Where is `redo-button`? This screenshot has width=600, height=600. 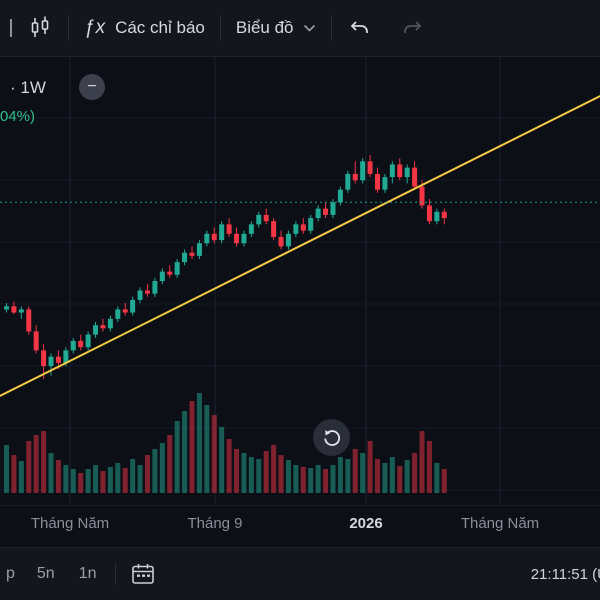
redo-button is located at coordinates (413, 28).